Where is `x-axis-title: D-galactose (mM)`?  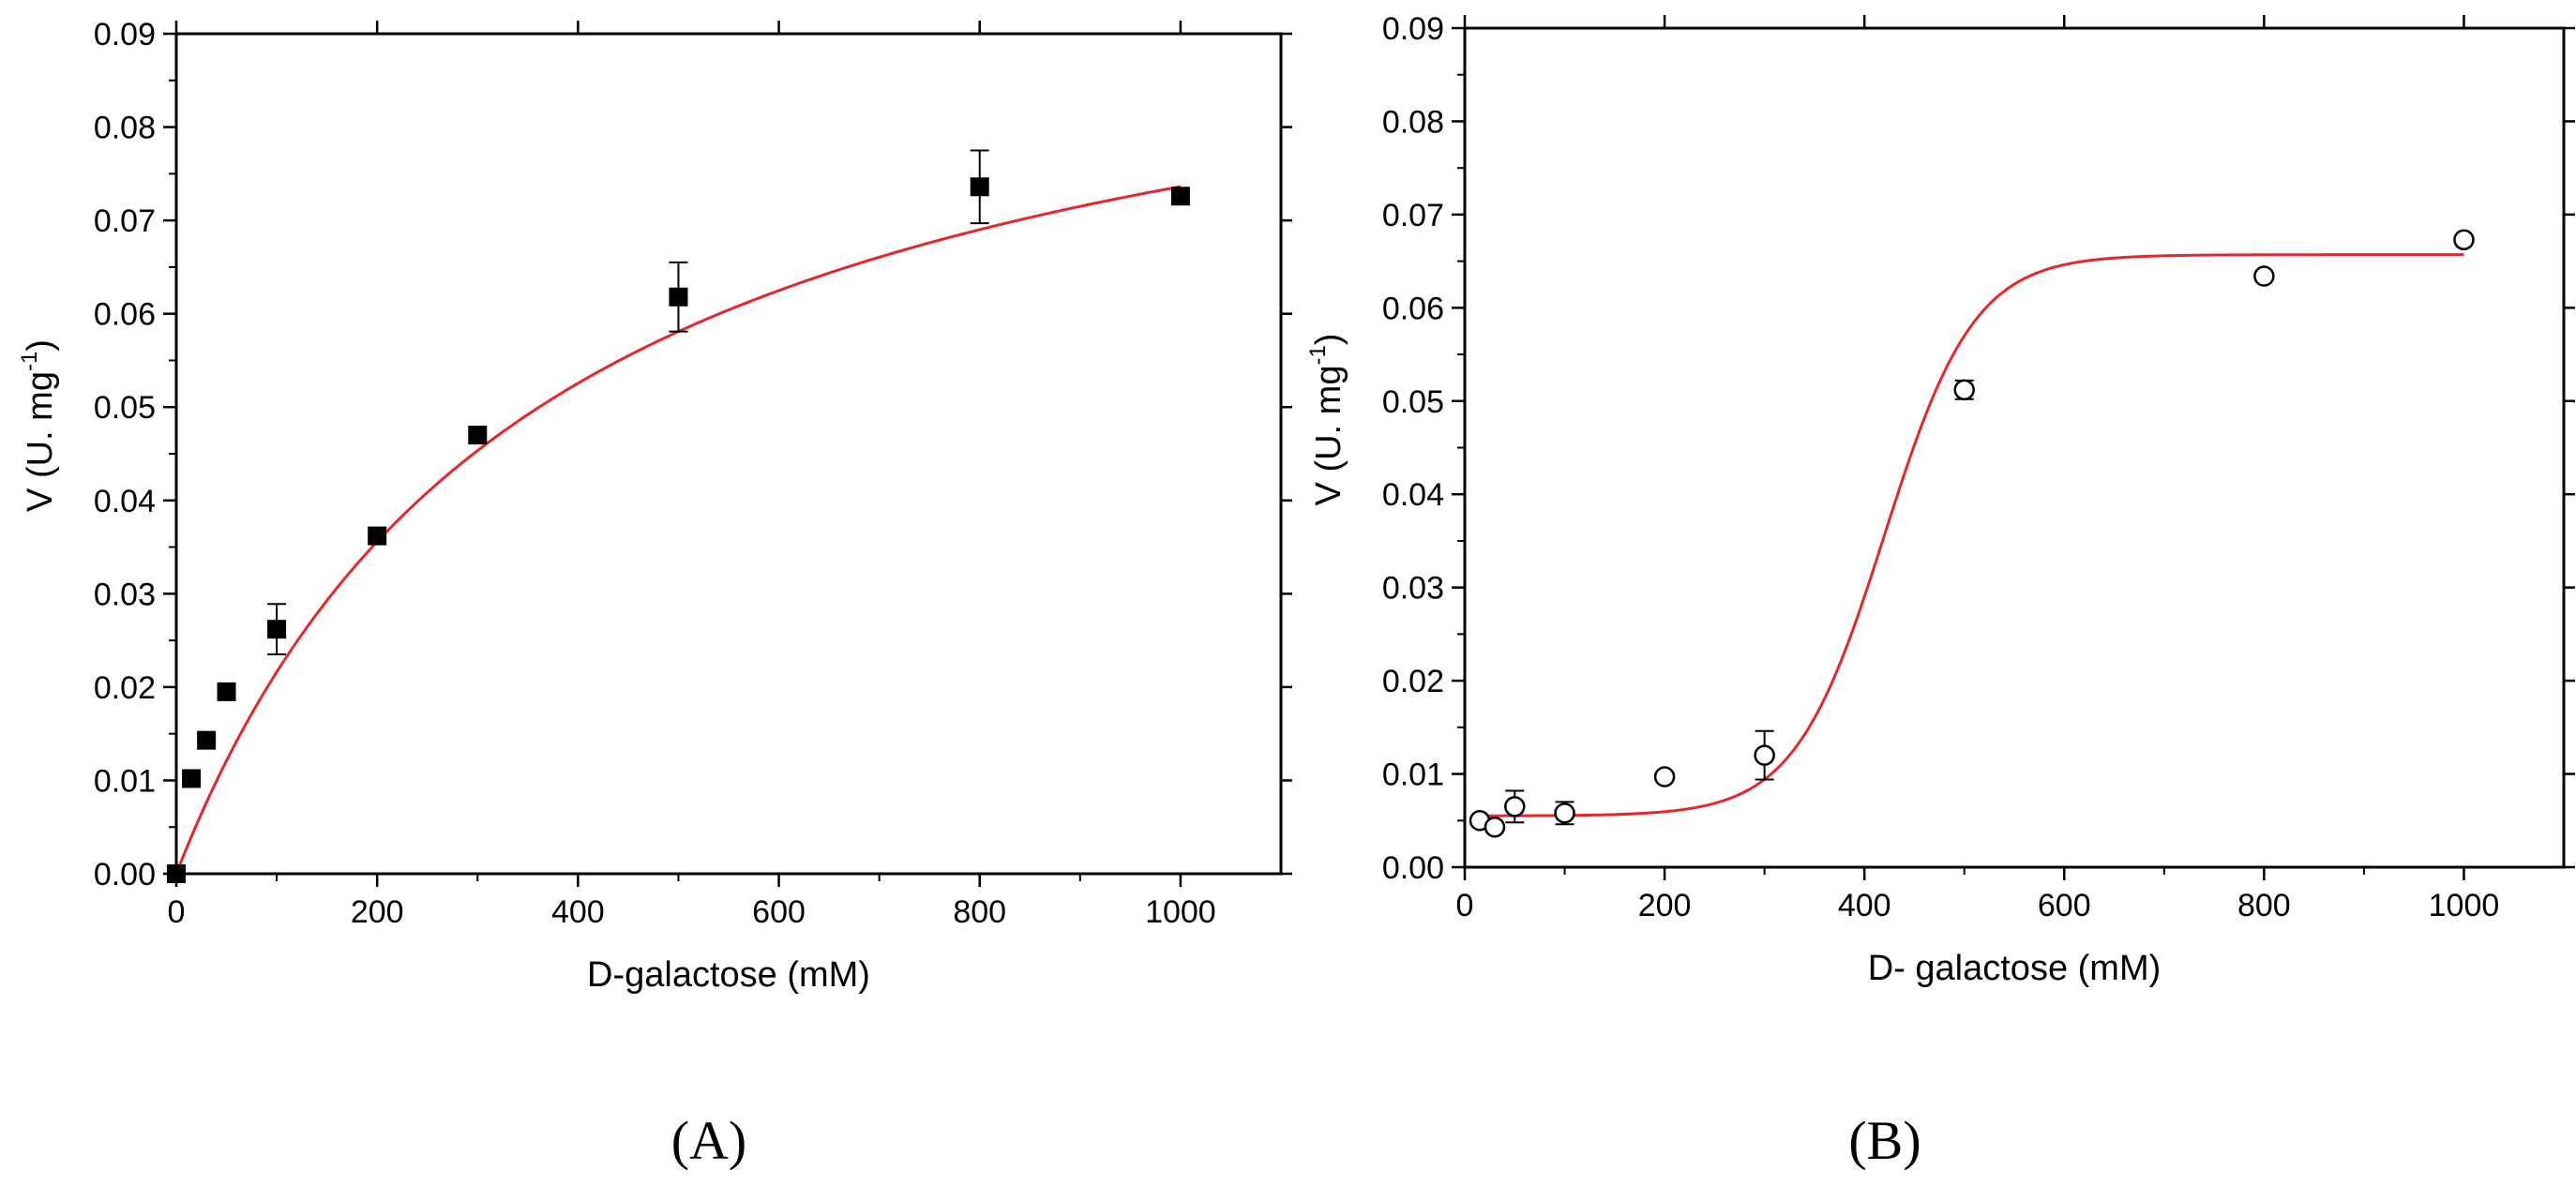 x-axis-title: D-galactose (mM) is located at coordinates (728, 975).